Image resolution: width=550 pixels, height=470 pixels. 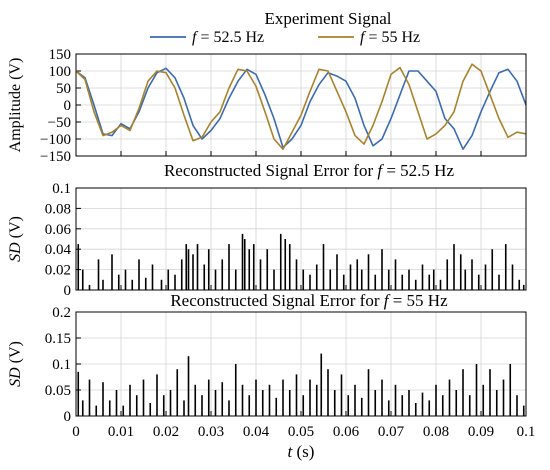 I want to click on y-tick-label: −100, so click(x=55, y=140).